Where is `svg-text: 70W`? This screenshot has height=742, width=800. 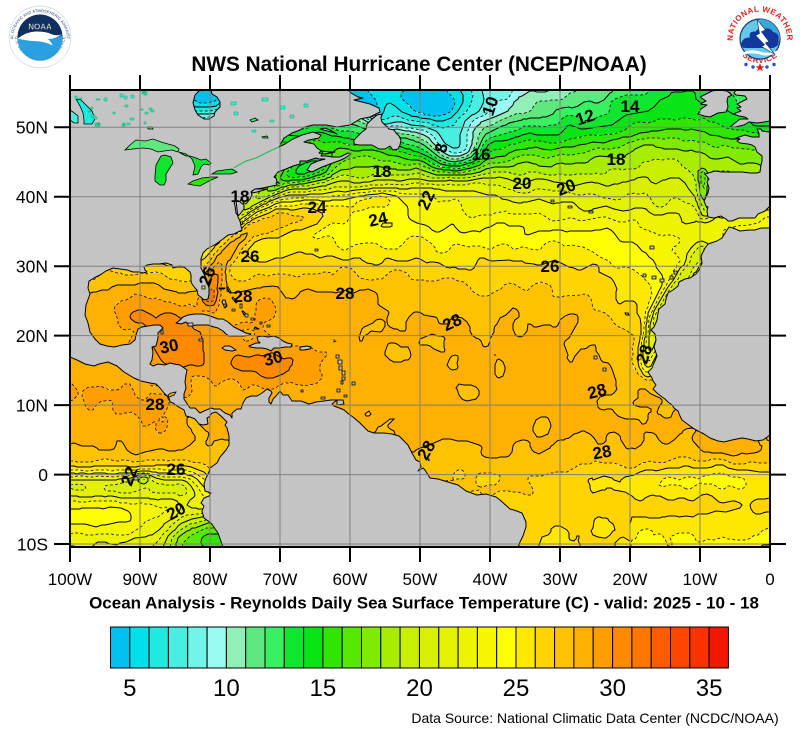 svg-text: 70W is located at coordinates (280, 579).